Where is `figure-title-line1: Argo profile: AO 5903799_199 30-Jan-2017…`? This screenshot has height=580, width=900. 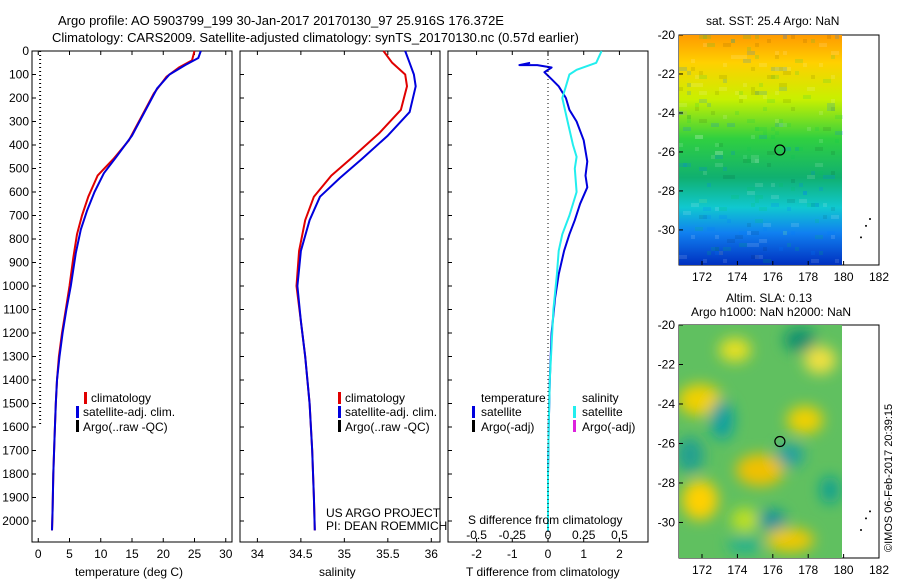 figure-title-line1: Argo profile: AO 5903799_199 30-Jan-2017… is located at coordinates (281, 20).